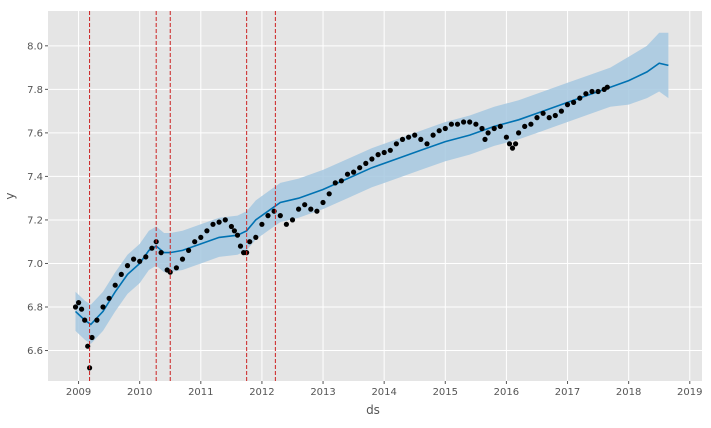  I want to click on y-tick-label: 7.4, so click(35, 177).